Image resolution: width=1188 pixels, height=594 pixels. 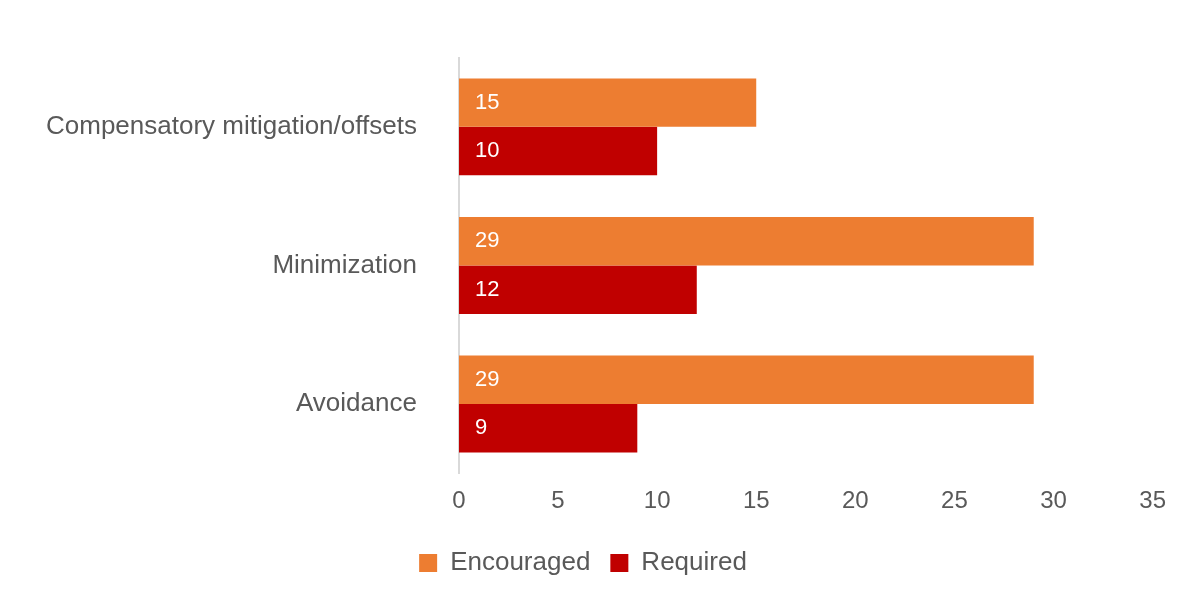 I want to click on x-tick-label: 0, so click(x=459, y=500).